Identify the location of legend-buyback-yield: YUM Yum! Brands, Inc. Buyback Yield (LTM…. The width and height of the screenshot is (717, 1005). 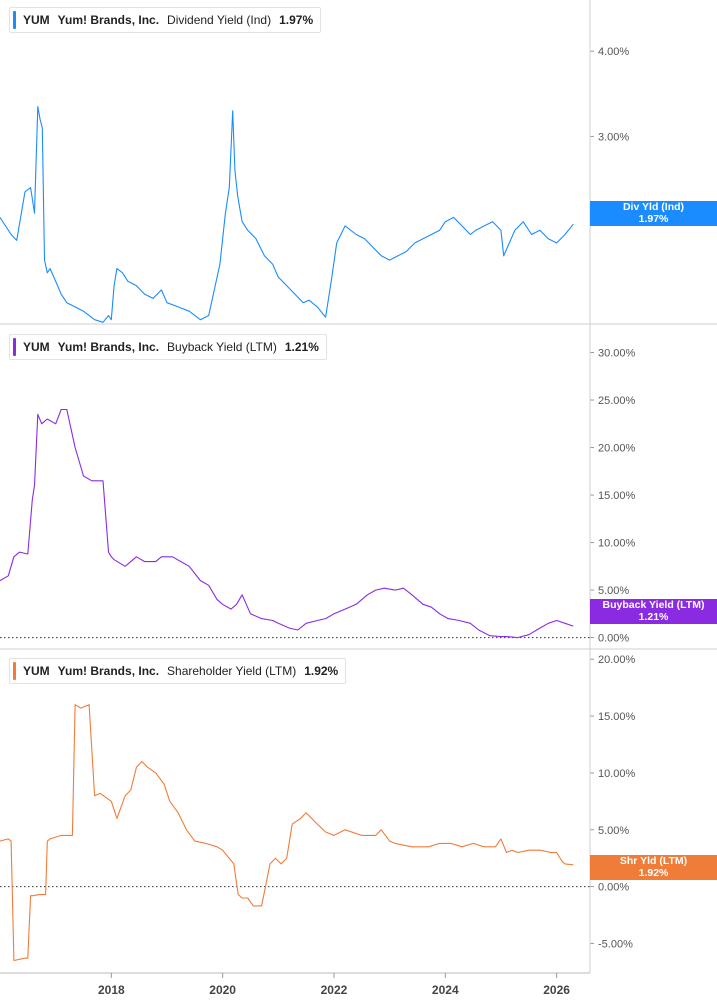
(168, 347).